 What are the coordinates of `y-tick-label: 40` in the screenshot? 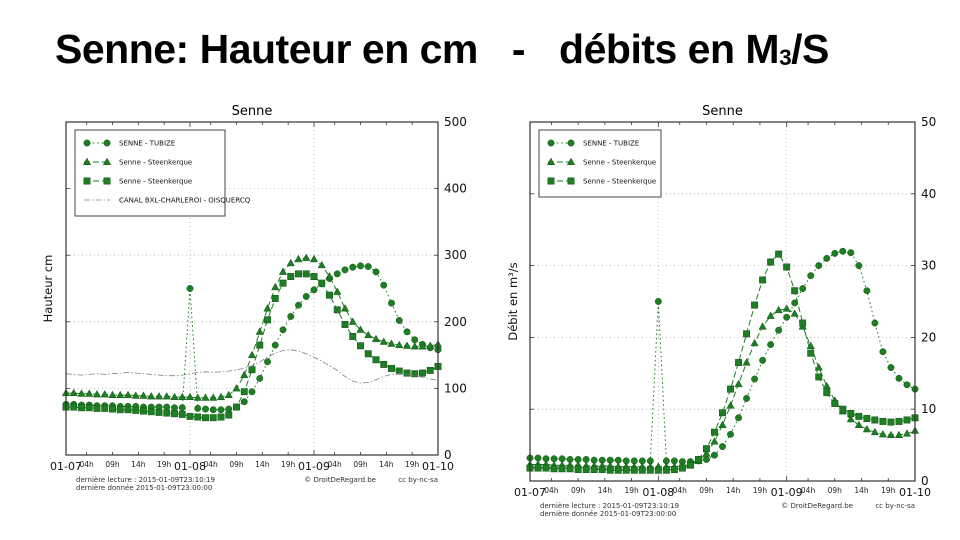 It's located at (928, 194).